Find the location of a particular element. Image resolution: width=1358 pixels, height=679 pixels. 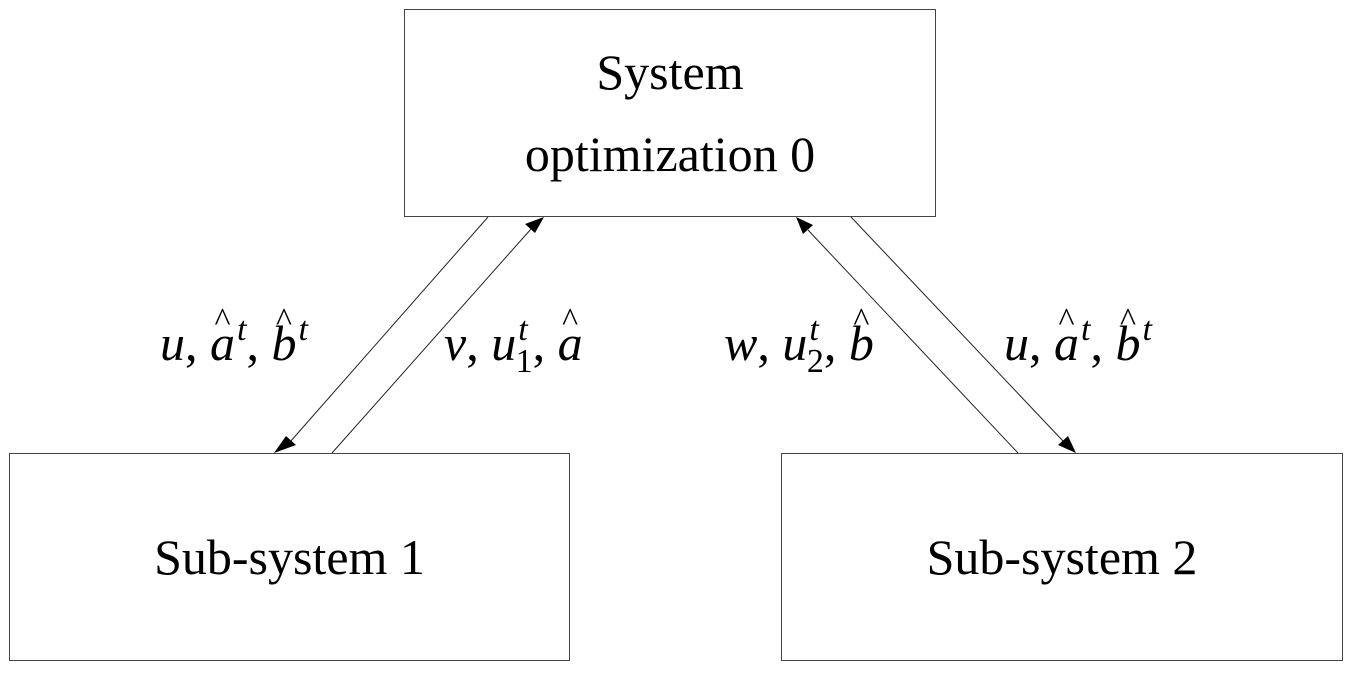

arrow-right-to-top is located at coordinates (913, 341).